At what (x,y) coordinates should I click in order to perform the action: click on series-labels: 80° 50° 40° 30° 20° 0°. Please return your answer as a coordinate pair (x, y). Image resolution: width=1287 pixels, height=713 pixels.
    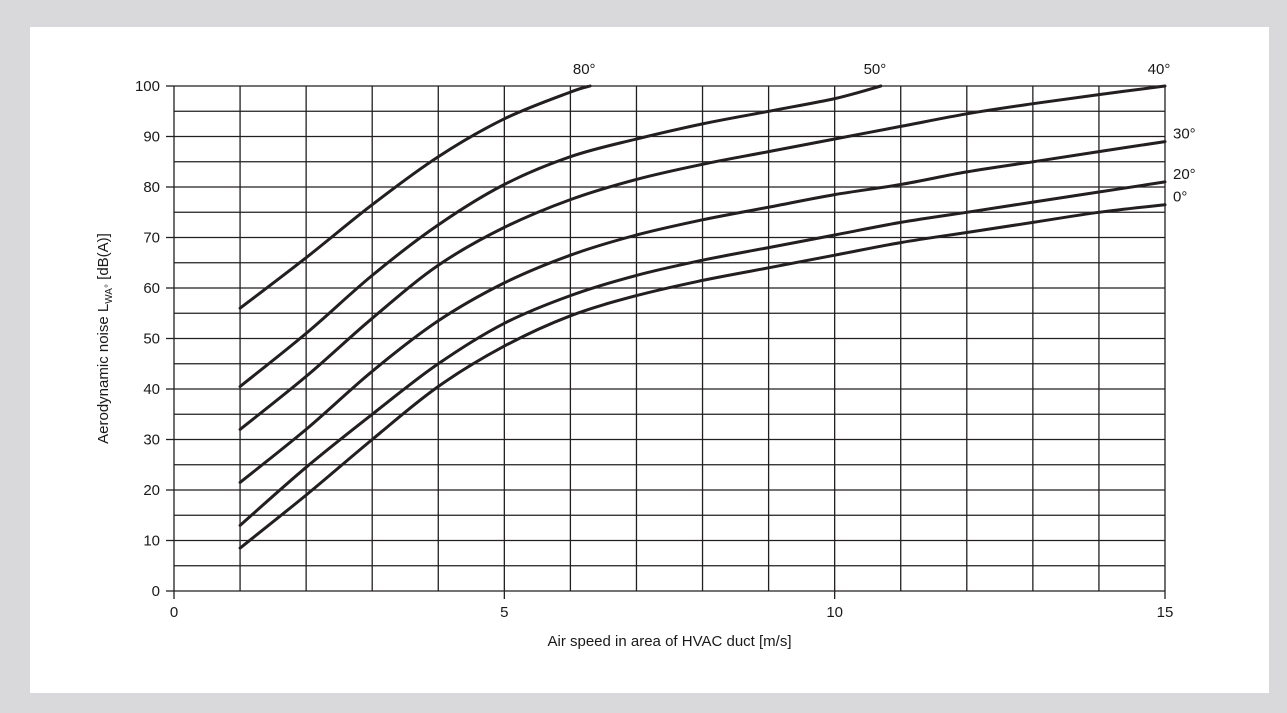
    Looking at the image, I should click on (884, 133).